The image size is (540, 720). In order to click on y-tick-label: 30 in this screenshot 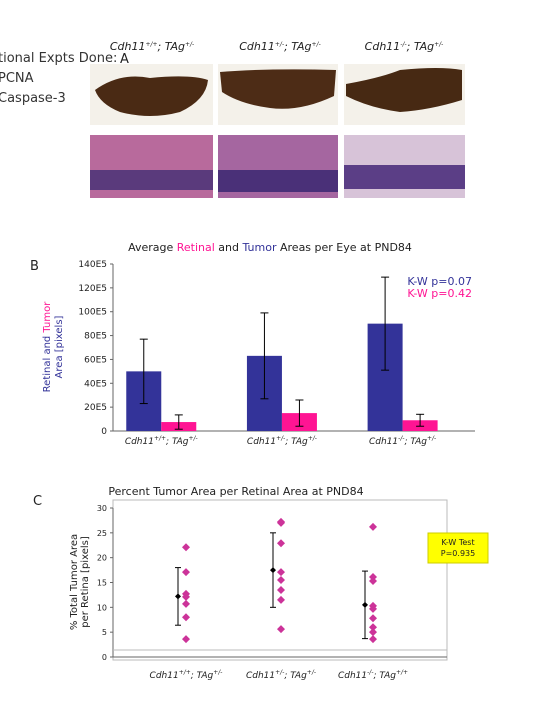, I will do `click(102, 508)`.